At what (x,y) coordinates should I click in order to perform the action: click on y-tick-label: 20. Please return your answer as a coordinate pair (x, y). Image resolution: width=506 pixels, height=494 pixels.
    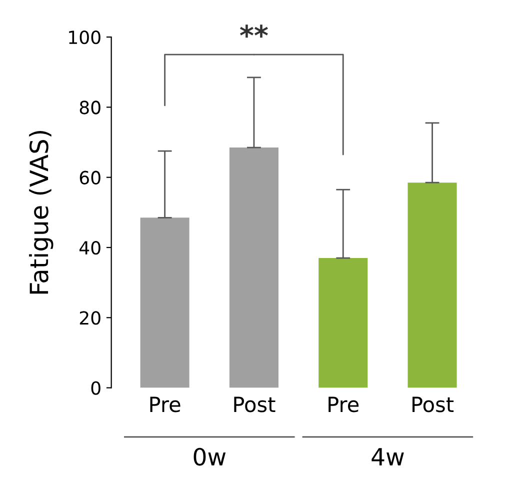
    Looking at the image, I should click on (90, 318).